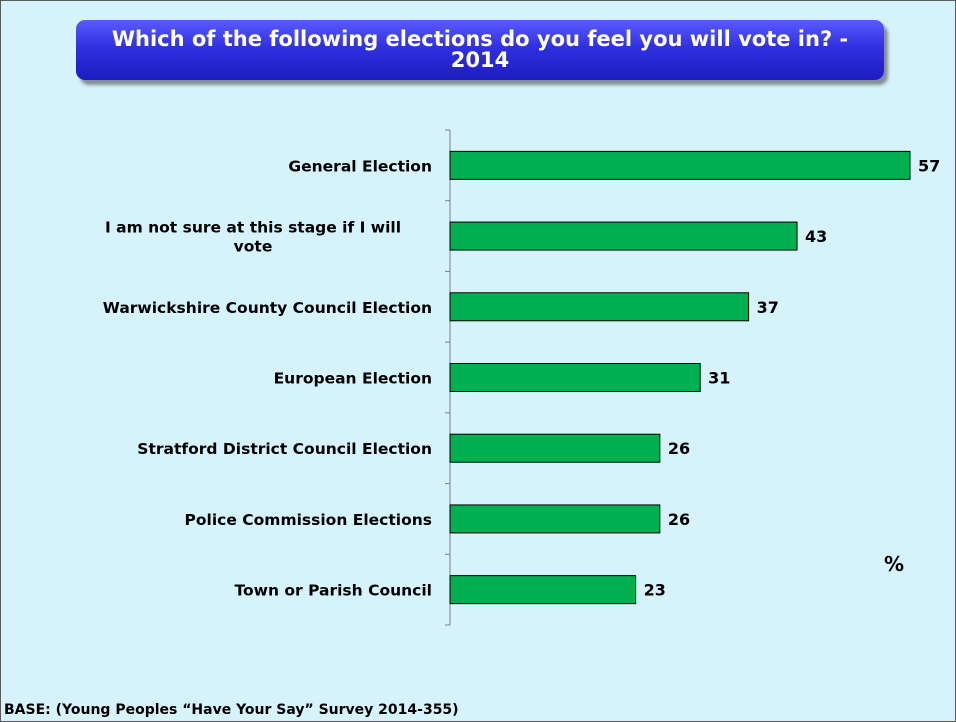  I want to click on category-label: Police Commission Elections, so click(308, 520).